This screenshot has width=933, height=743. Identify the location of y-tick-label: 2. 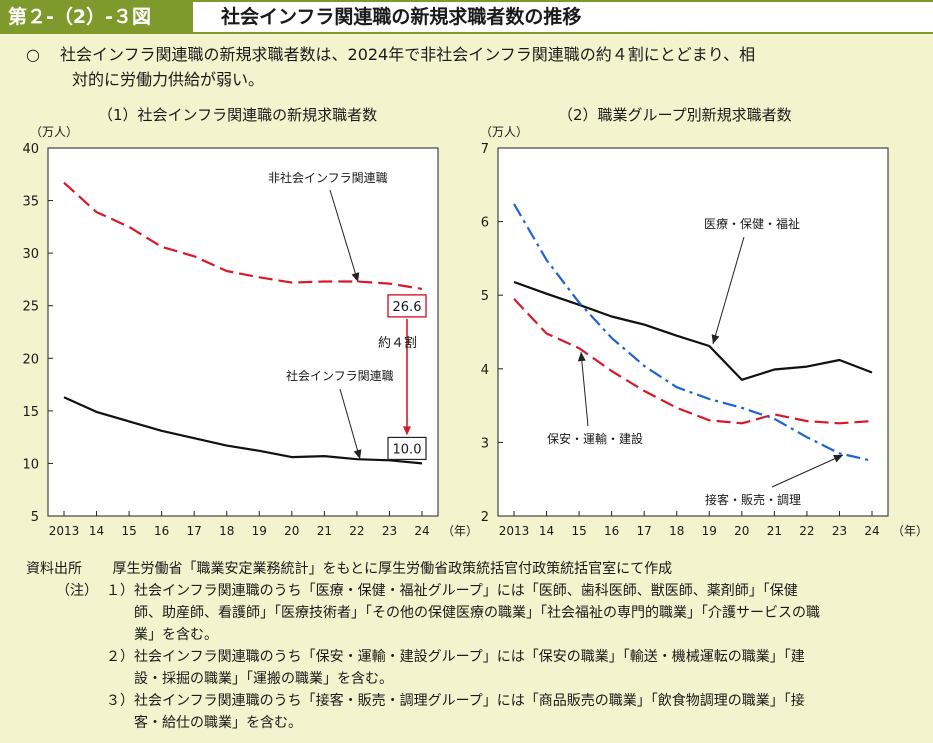
(485, 517).